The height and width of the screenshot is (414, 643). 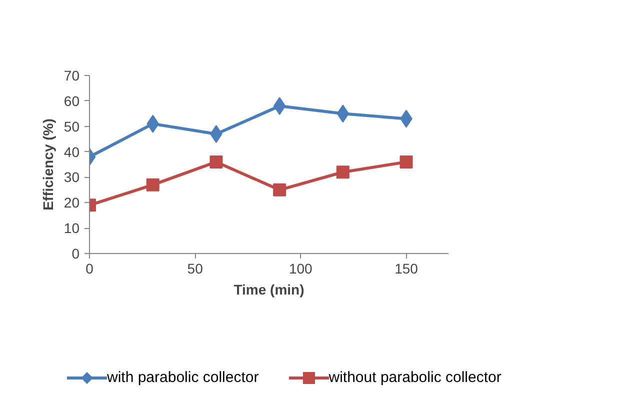 What do you see at coordinates (72, 177) in the screenshot?
I see `y-tick-label: 30` at bounding box center [72, 177].